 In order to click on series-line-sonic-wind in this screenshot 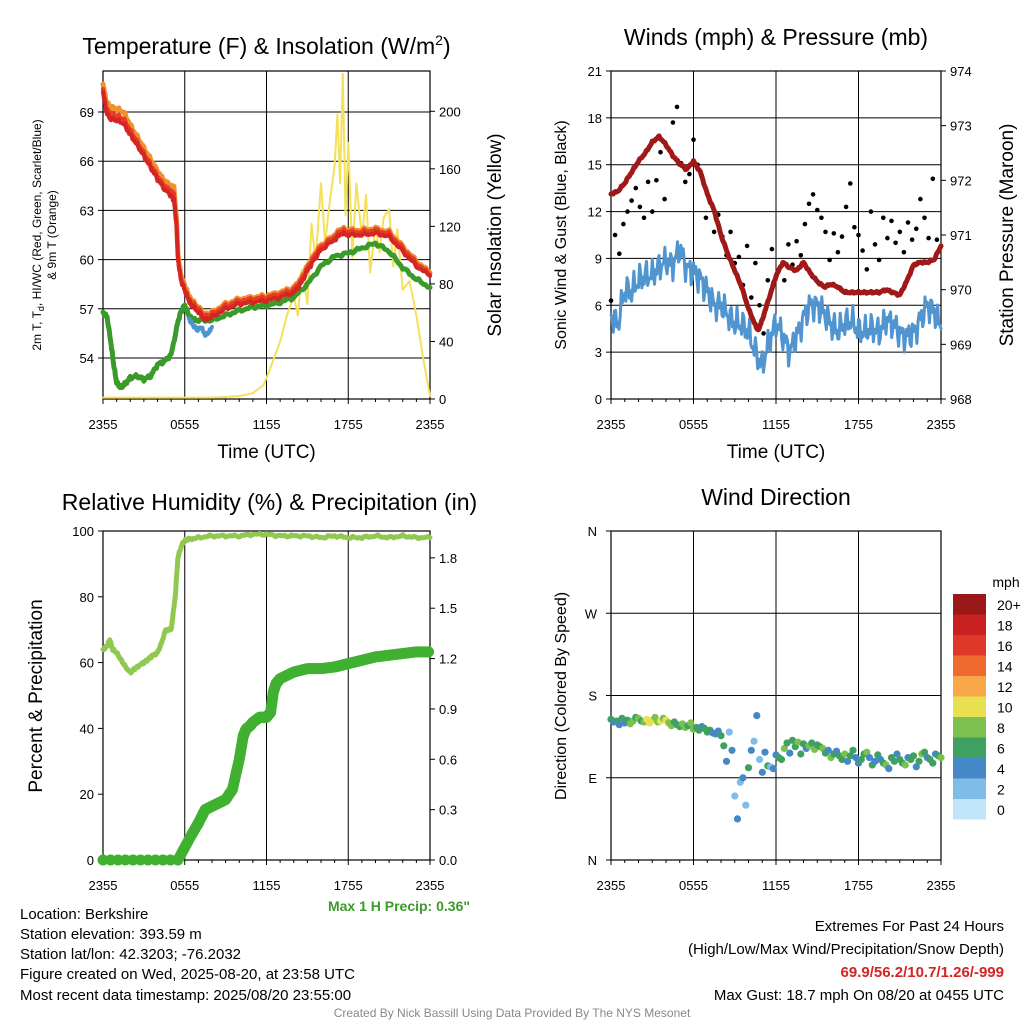, I will do `click(776, 307)`.